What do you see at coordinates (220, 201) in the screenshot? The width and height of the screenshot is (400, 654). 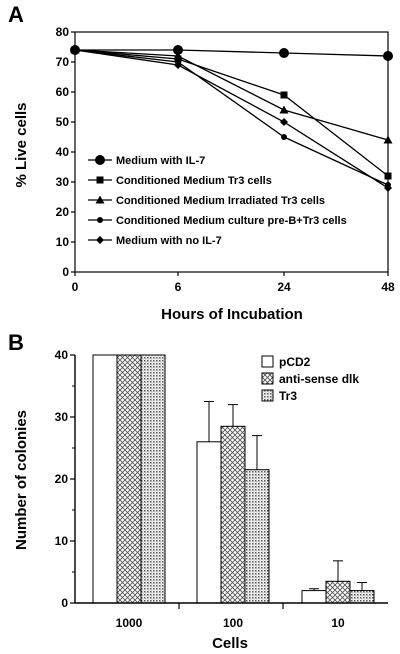 I see `legend-entry: Conditioned Medium Irradiated Tr3 cells` at bounding box center [220, 201].